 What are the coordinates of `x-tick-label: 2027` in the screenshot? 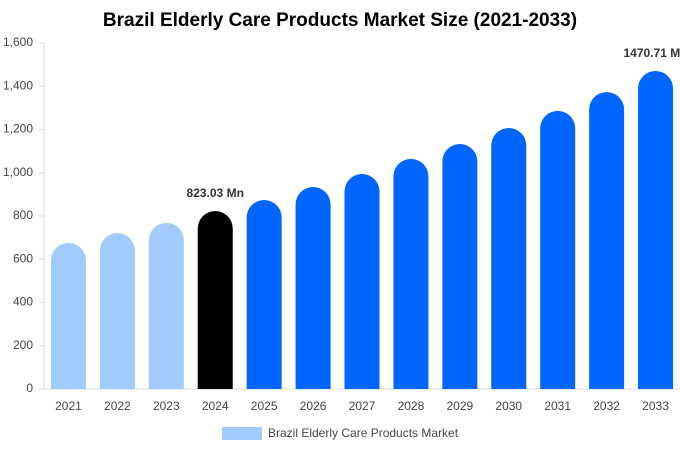 It's located at (362, 406).